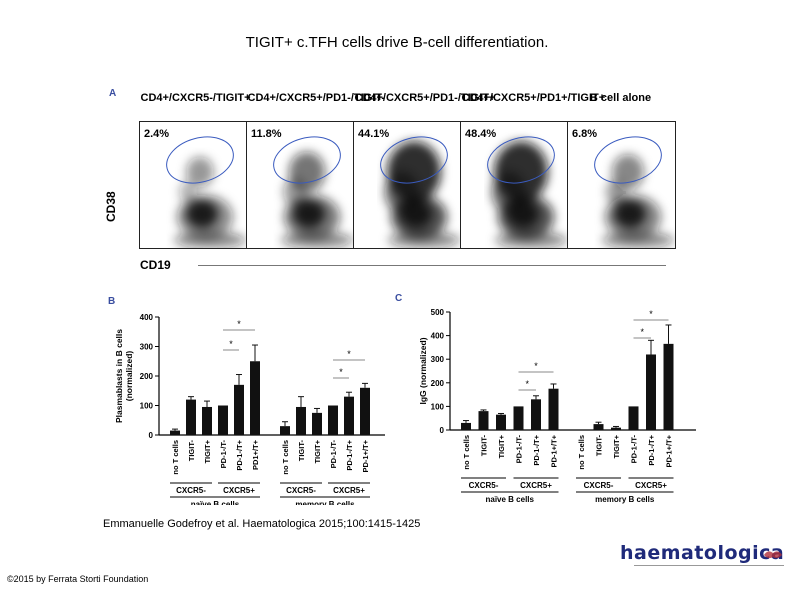 The width and height of the screenshot is (794, 595). What do you see at coordinates (620, 98) in the screenshot?
I see `facs-plot-title: B cell alone` at bounding box center [620, 98].